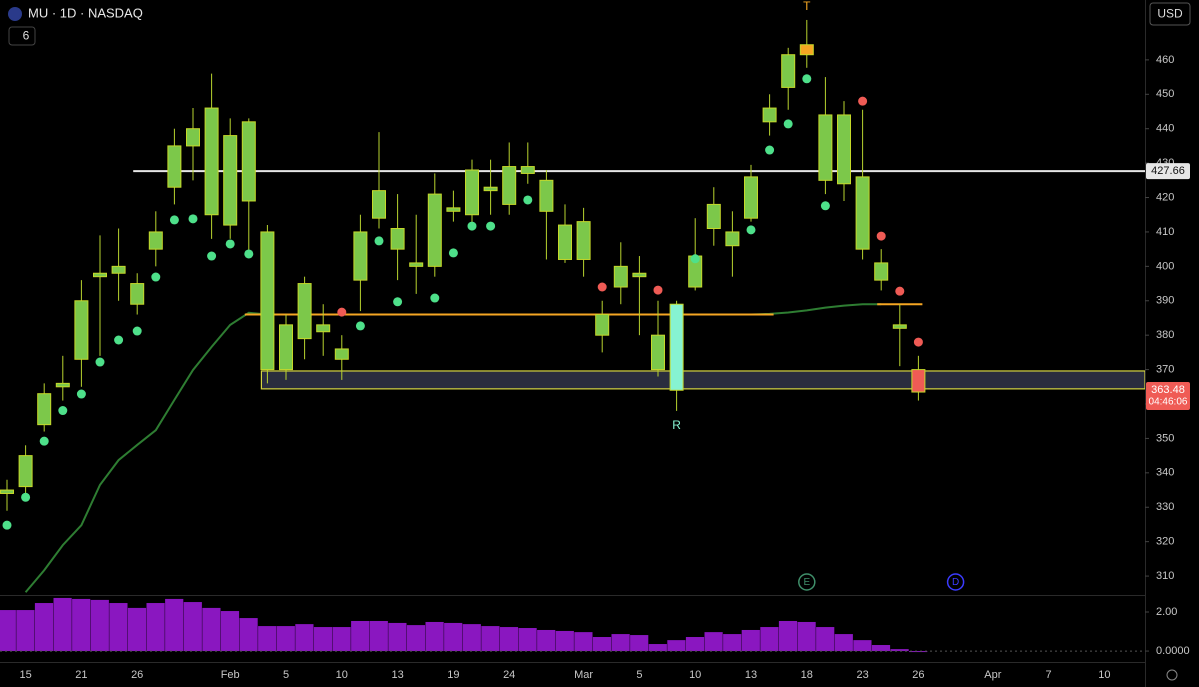 The height and width of the screenshot is (687, 1199). Describe the element at coordinates (453, 675) in the screenshot. I see `x-tick-label: 19` at that location.